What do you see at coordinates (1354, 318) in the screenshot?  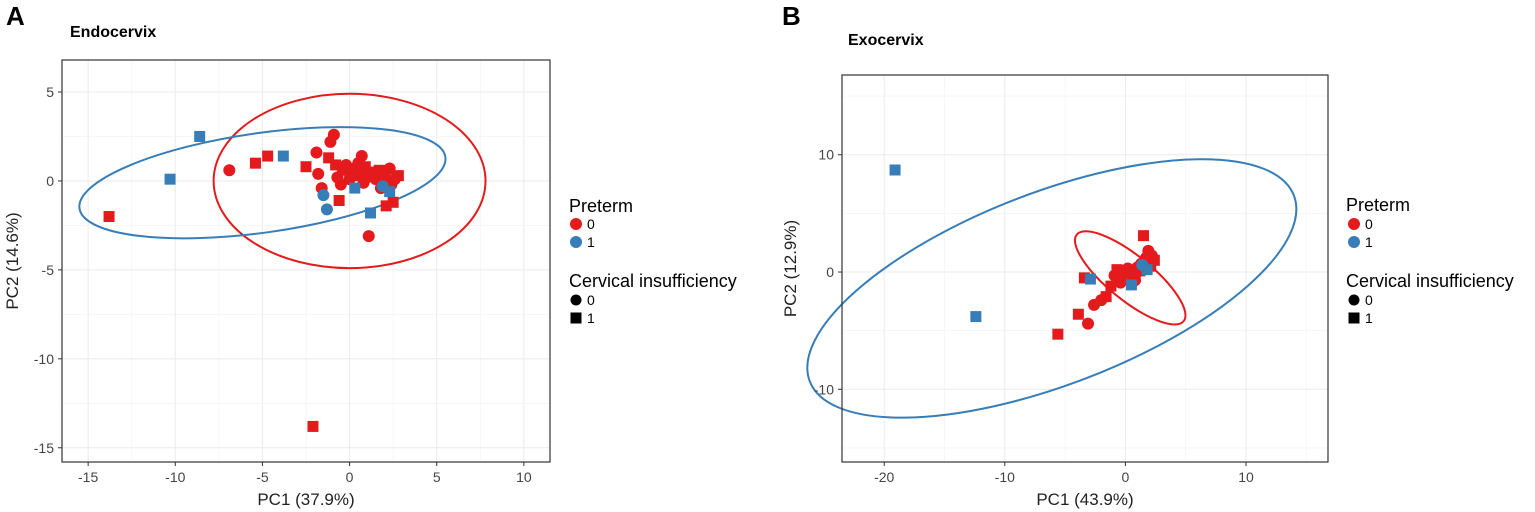 I see `legend-ci-1-swatch` at bounding box center [1354, 318].